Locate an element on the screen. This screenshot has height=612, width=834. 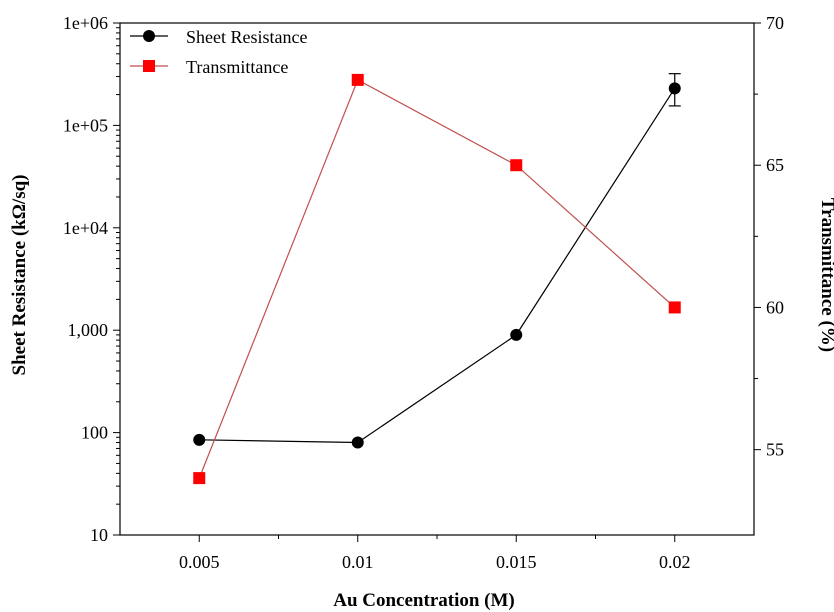
y-right-tick-label: 55 is located at coordinates (775, 450).